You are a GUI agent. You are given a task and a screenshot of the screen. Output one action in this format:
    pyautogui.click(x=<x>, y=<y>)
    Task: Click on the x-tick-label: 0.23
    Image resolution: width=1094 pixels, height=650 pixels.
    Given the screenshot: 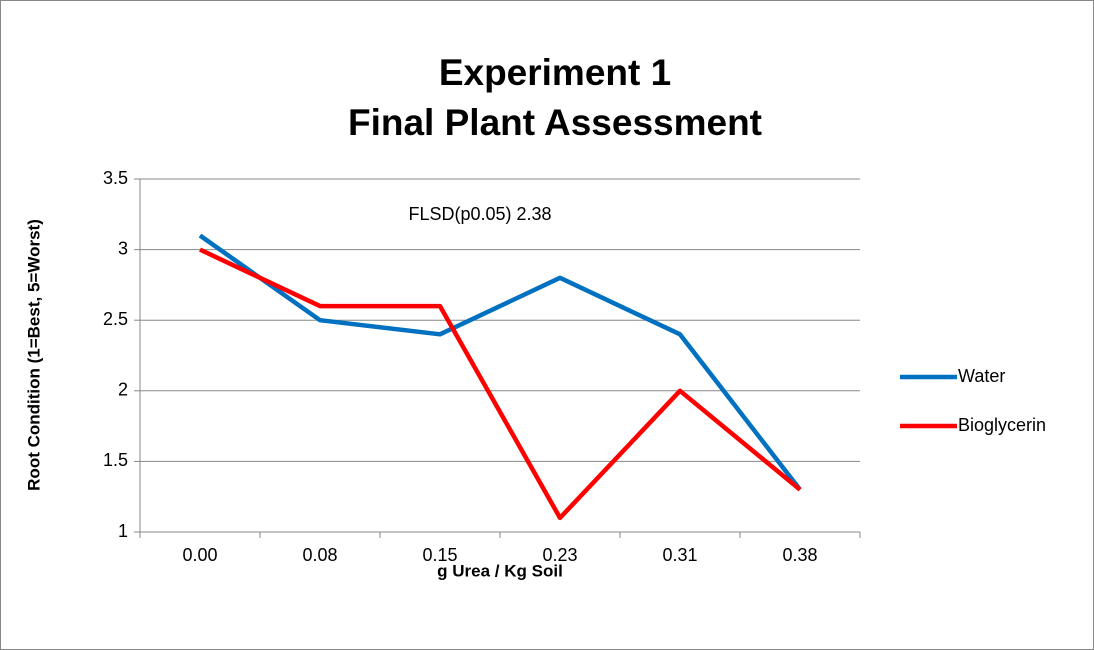 What is the action you would take?
    pyautogui.click(x=559, y=555)
    